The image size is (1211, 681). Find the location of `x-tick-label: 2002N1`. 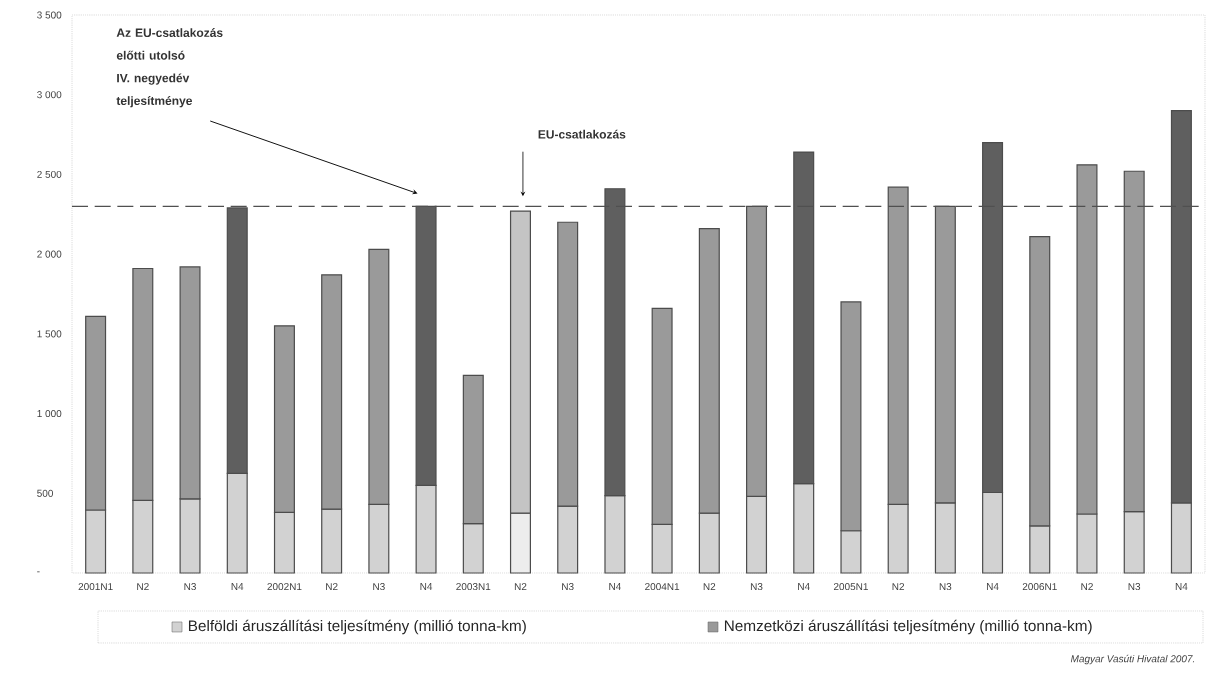

x-tick-label: 2002N1 is located at coordinates (284, 587).